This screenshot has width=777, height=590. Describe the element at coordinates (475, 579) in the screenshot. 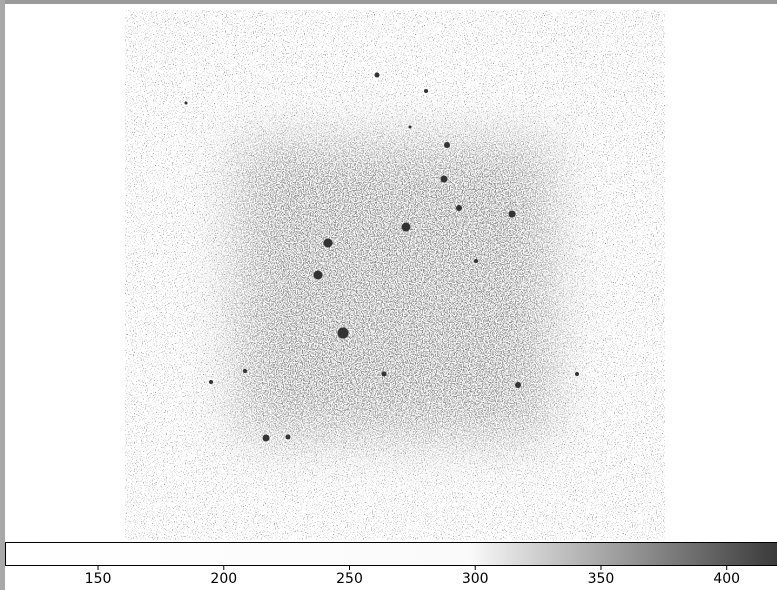

I see `tick-label: 300` at that location.